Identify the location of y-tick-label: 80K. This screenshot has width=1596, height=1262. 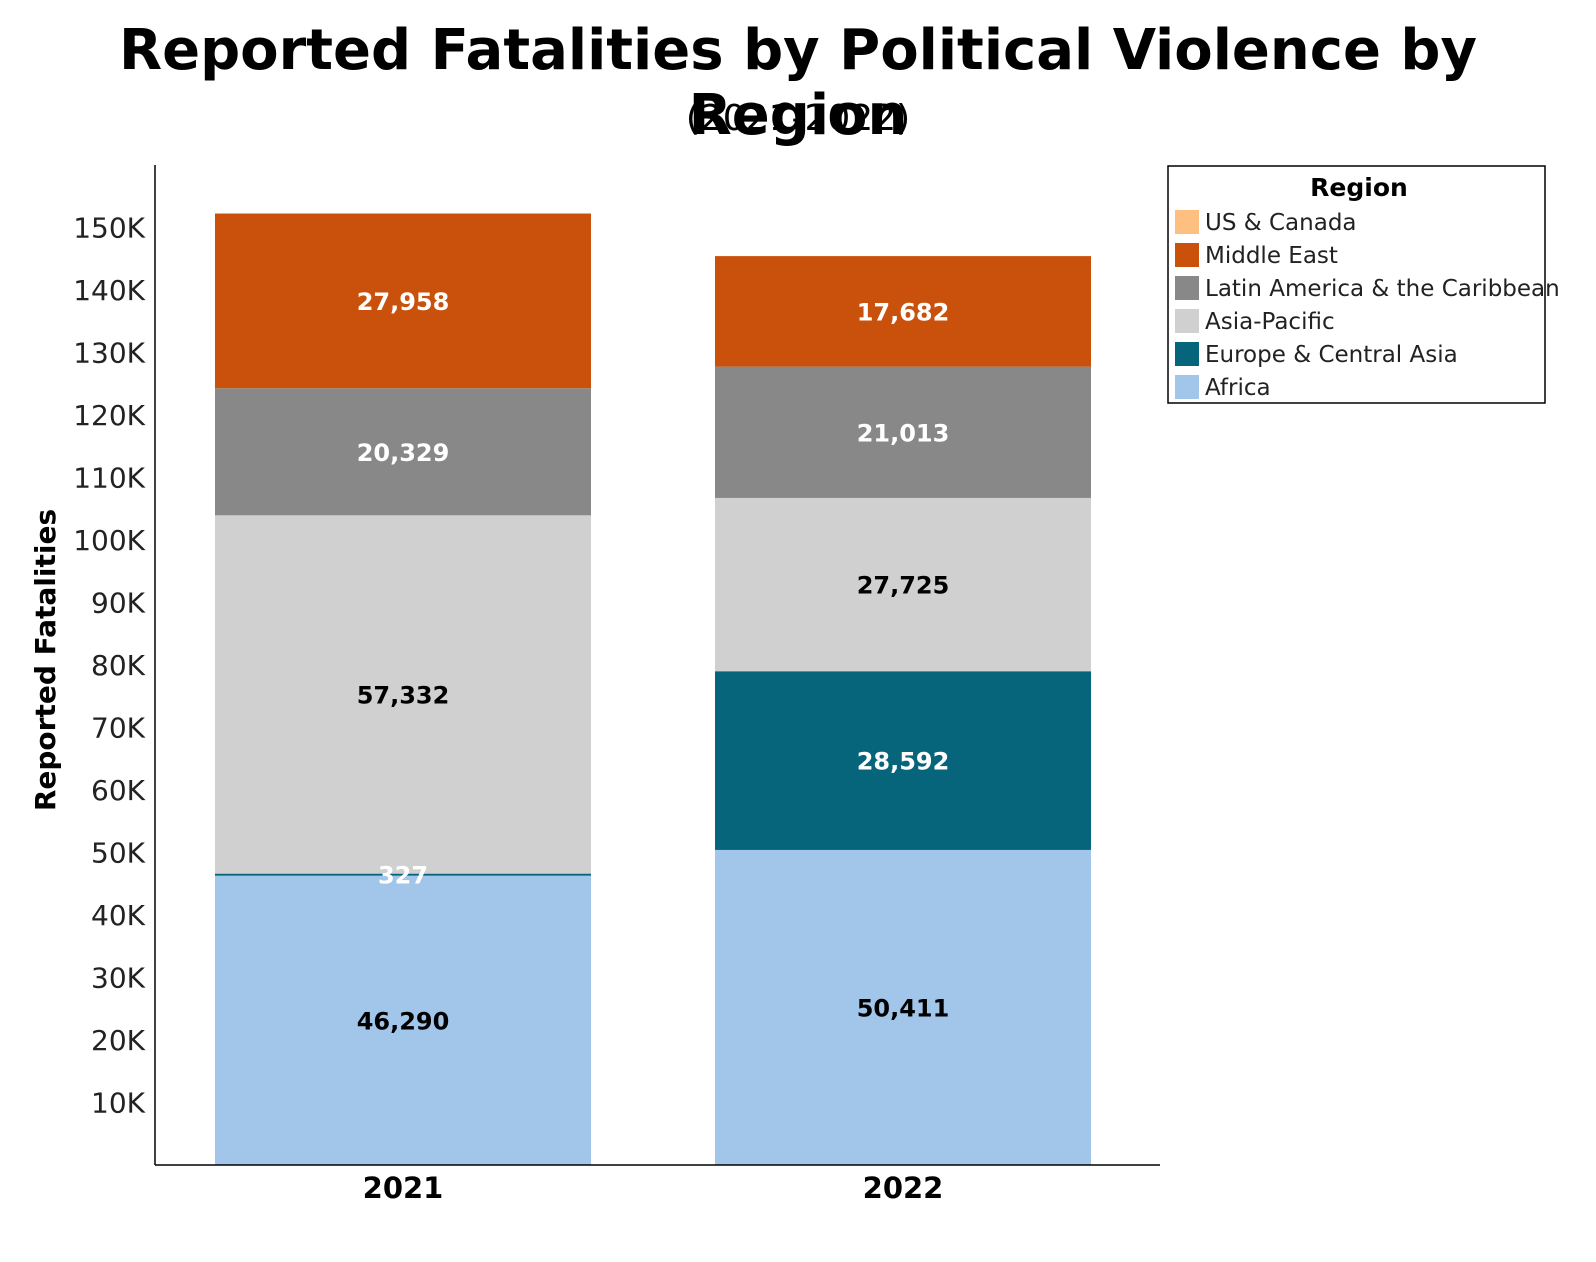
(118, 665).